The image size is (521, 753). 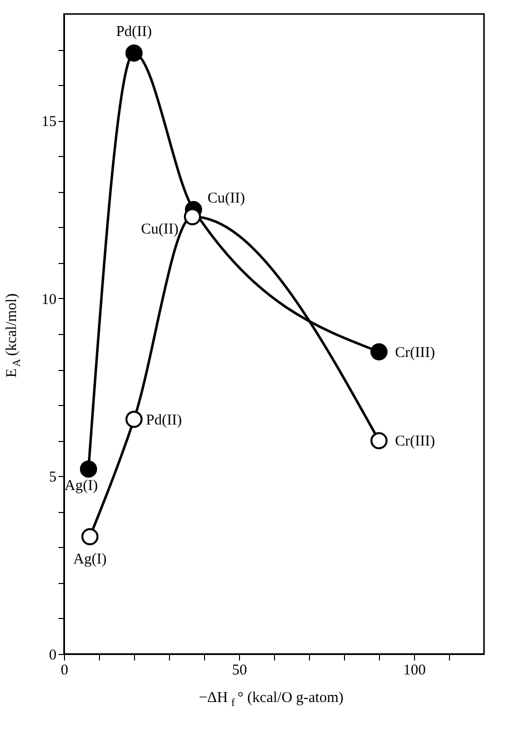 What do you see at coordinates (414, 670) in the screenshot?
I see `x-tick-label: 100` at bounding box center [414, 670].